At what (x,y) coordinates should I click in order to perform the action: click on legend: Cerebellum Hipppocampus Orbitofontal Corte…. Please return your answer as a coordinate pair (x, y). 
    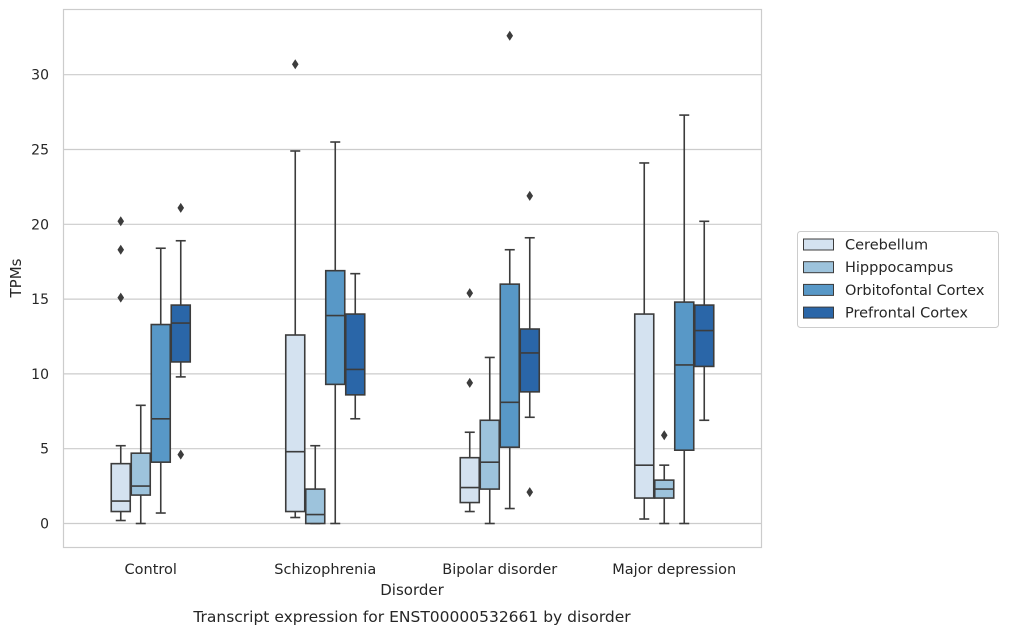
    Looking at the image, I should click on (898, 279).